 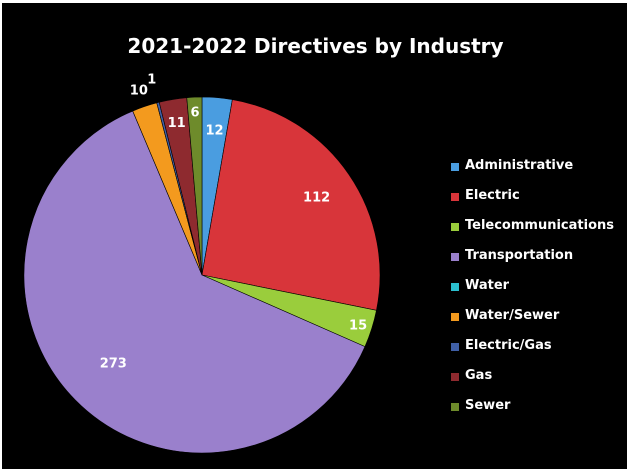 I want to click on slice-label-electric: 112, so click(x=316, y=198).